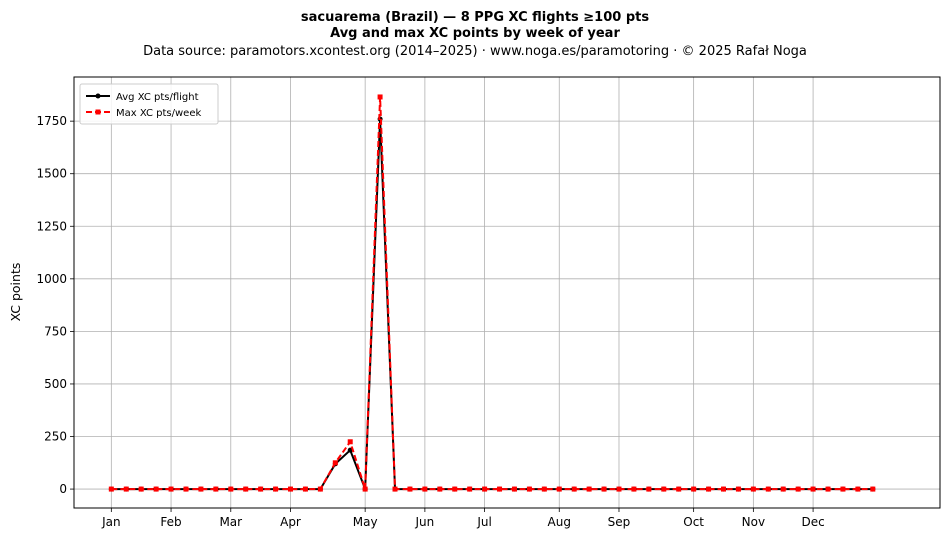 The width and height of the screenshot is (950, 539). Describe the element at coordinates (51, 174) in the screenshot. I see `y-tick-label: 1500` at that location.